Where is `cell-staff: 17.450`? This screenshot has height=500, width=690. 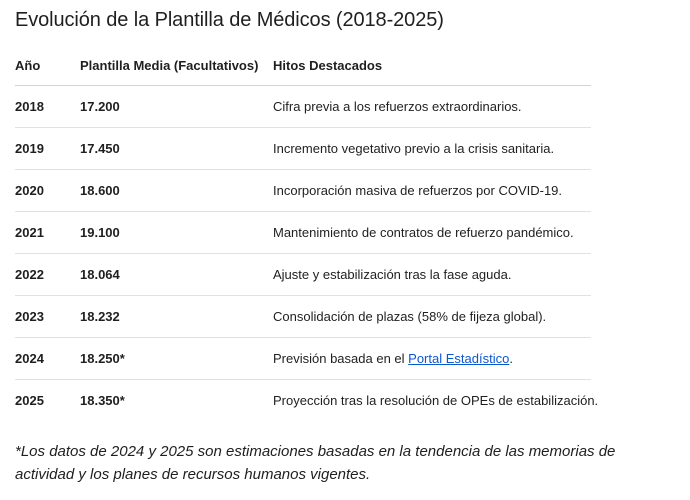
cell-staff: 17.450 is located at coordinates (176, 148).